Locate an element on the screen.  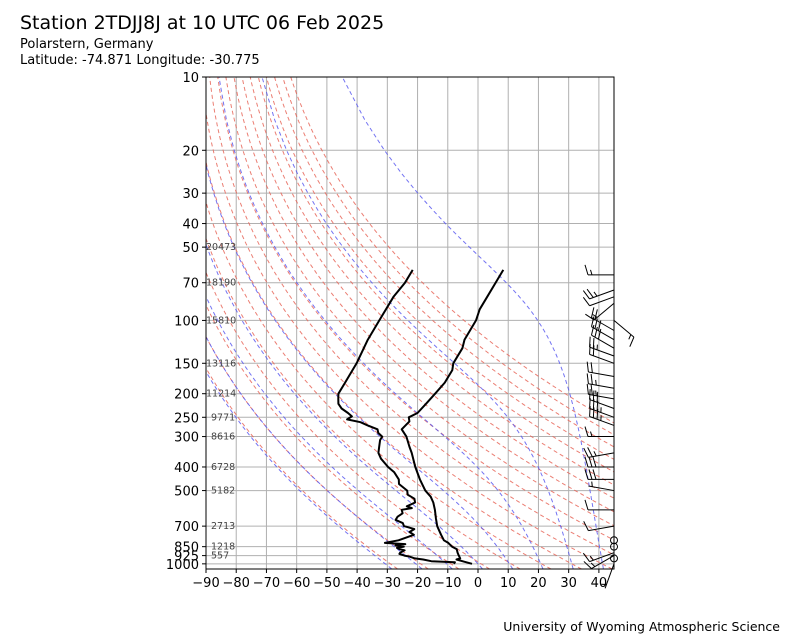
sounding-traces is located at coordinates (421, 417).